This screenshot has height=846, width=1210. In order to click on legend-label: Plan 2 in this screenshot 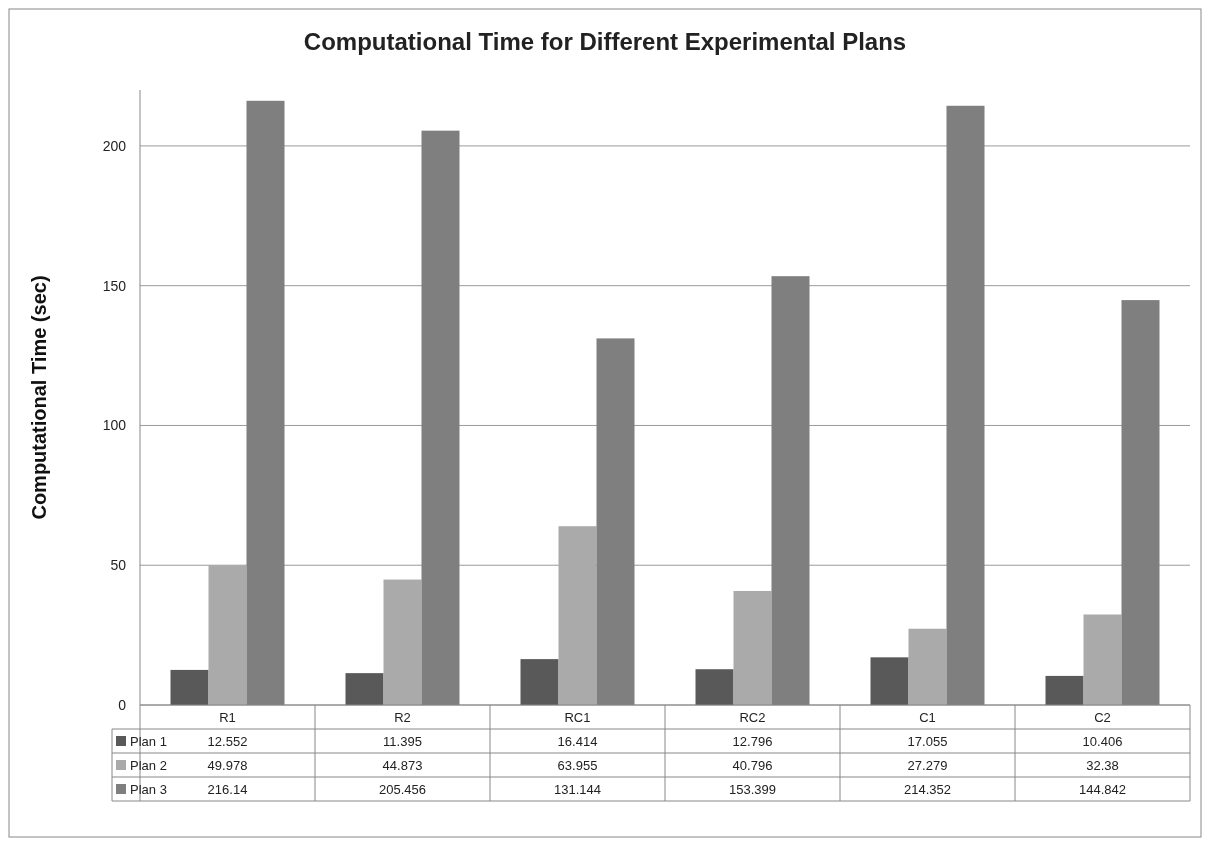, I will do `click(148, 765)`.